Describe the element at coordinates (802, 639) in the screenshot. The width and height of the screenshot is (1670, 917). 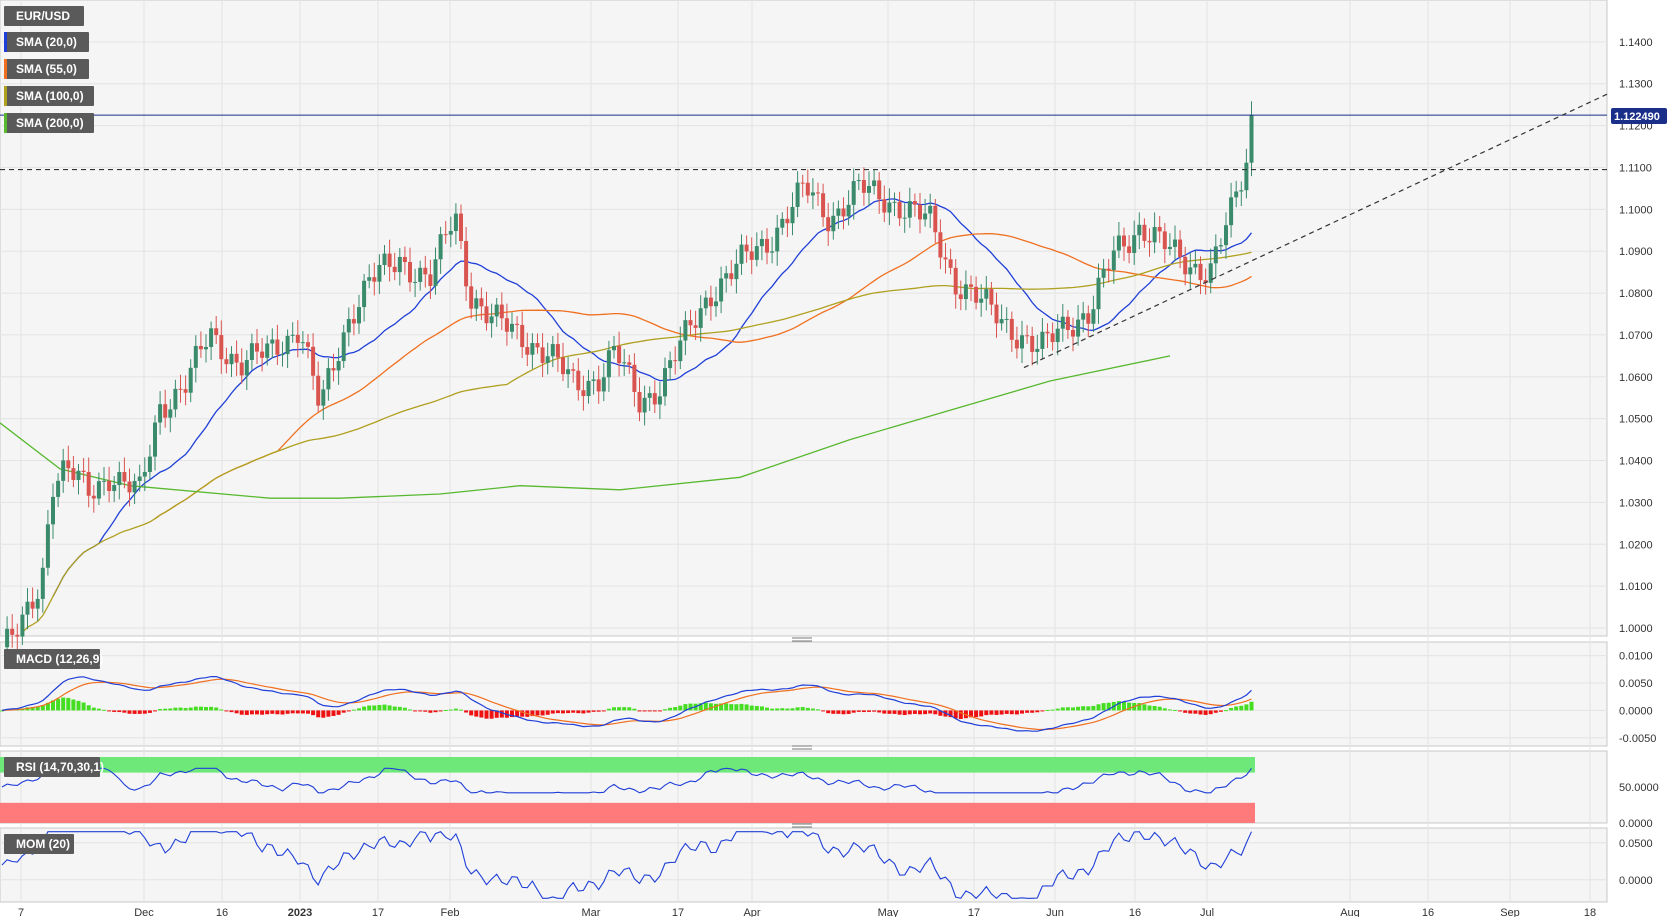
I see `pane-resize-handle-macd` at that location.